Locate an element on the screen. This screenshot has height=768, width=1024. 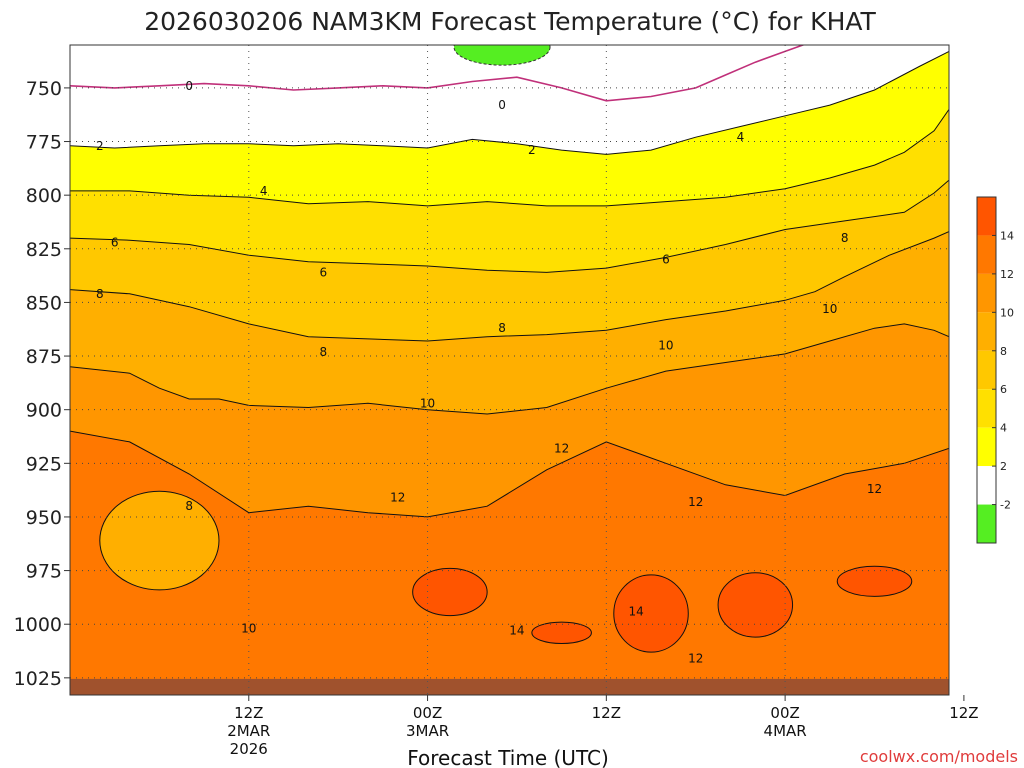
x-axis-title: Forecast Time (UTC) is located at coordinates (508, 757).